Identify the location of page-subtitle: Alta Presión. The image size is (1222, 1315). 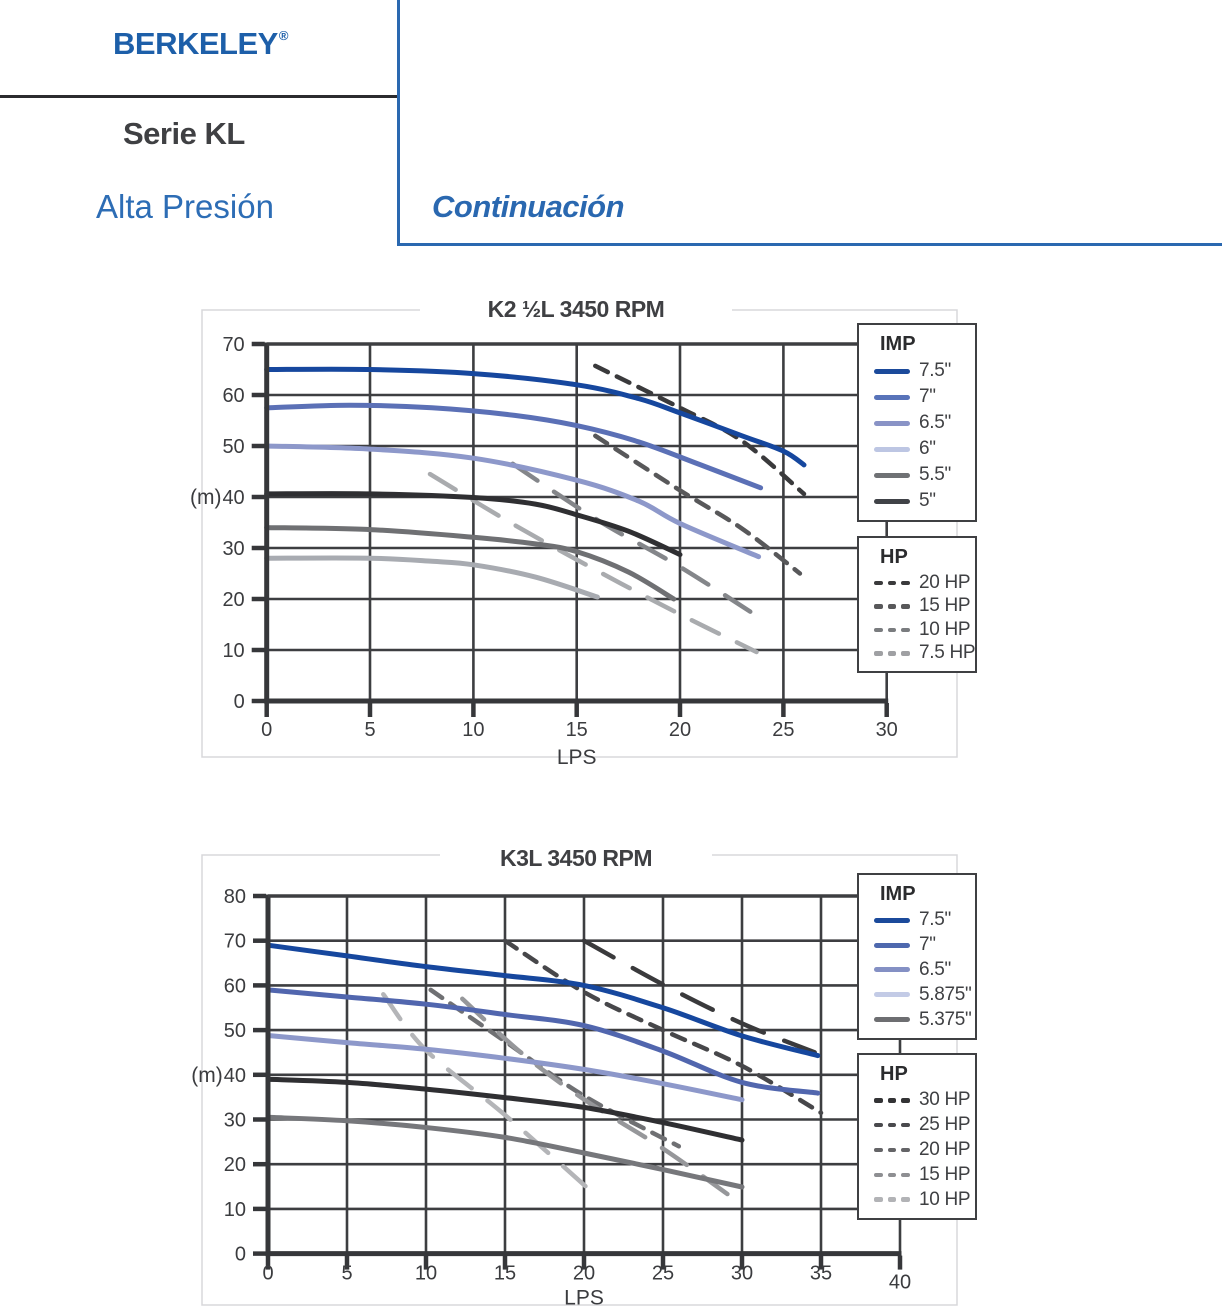
(185, 206).